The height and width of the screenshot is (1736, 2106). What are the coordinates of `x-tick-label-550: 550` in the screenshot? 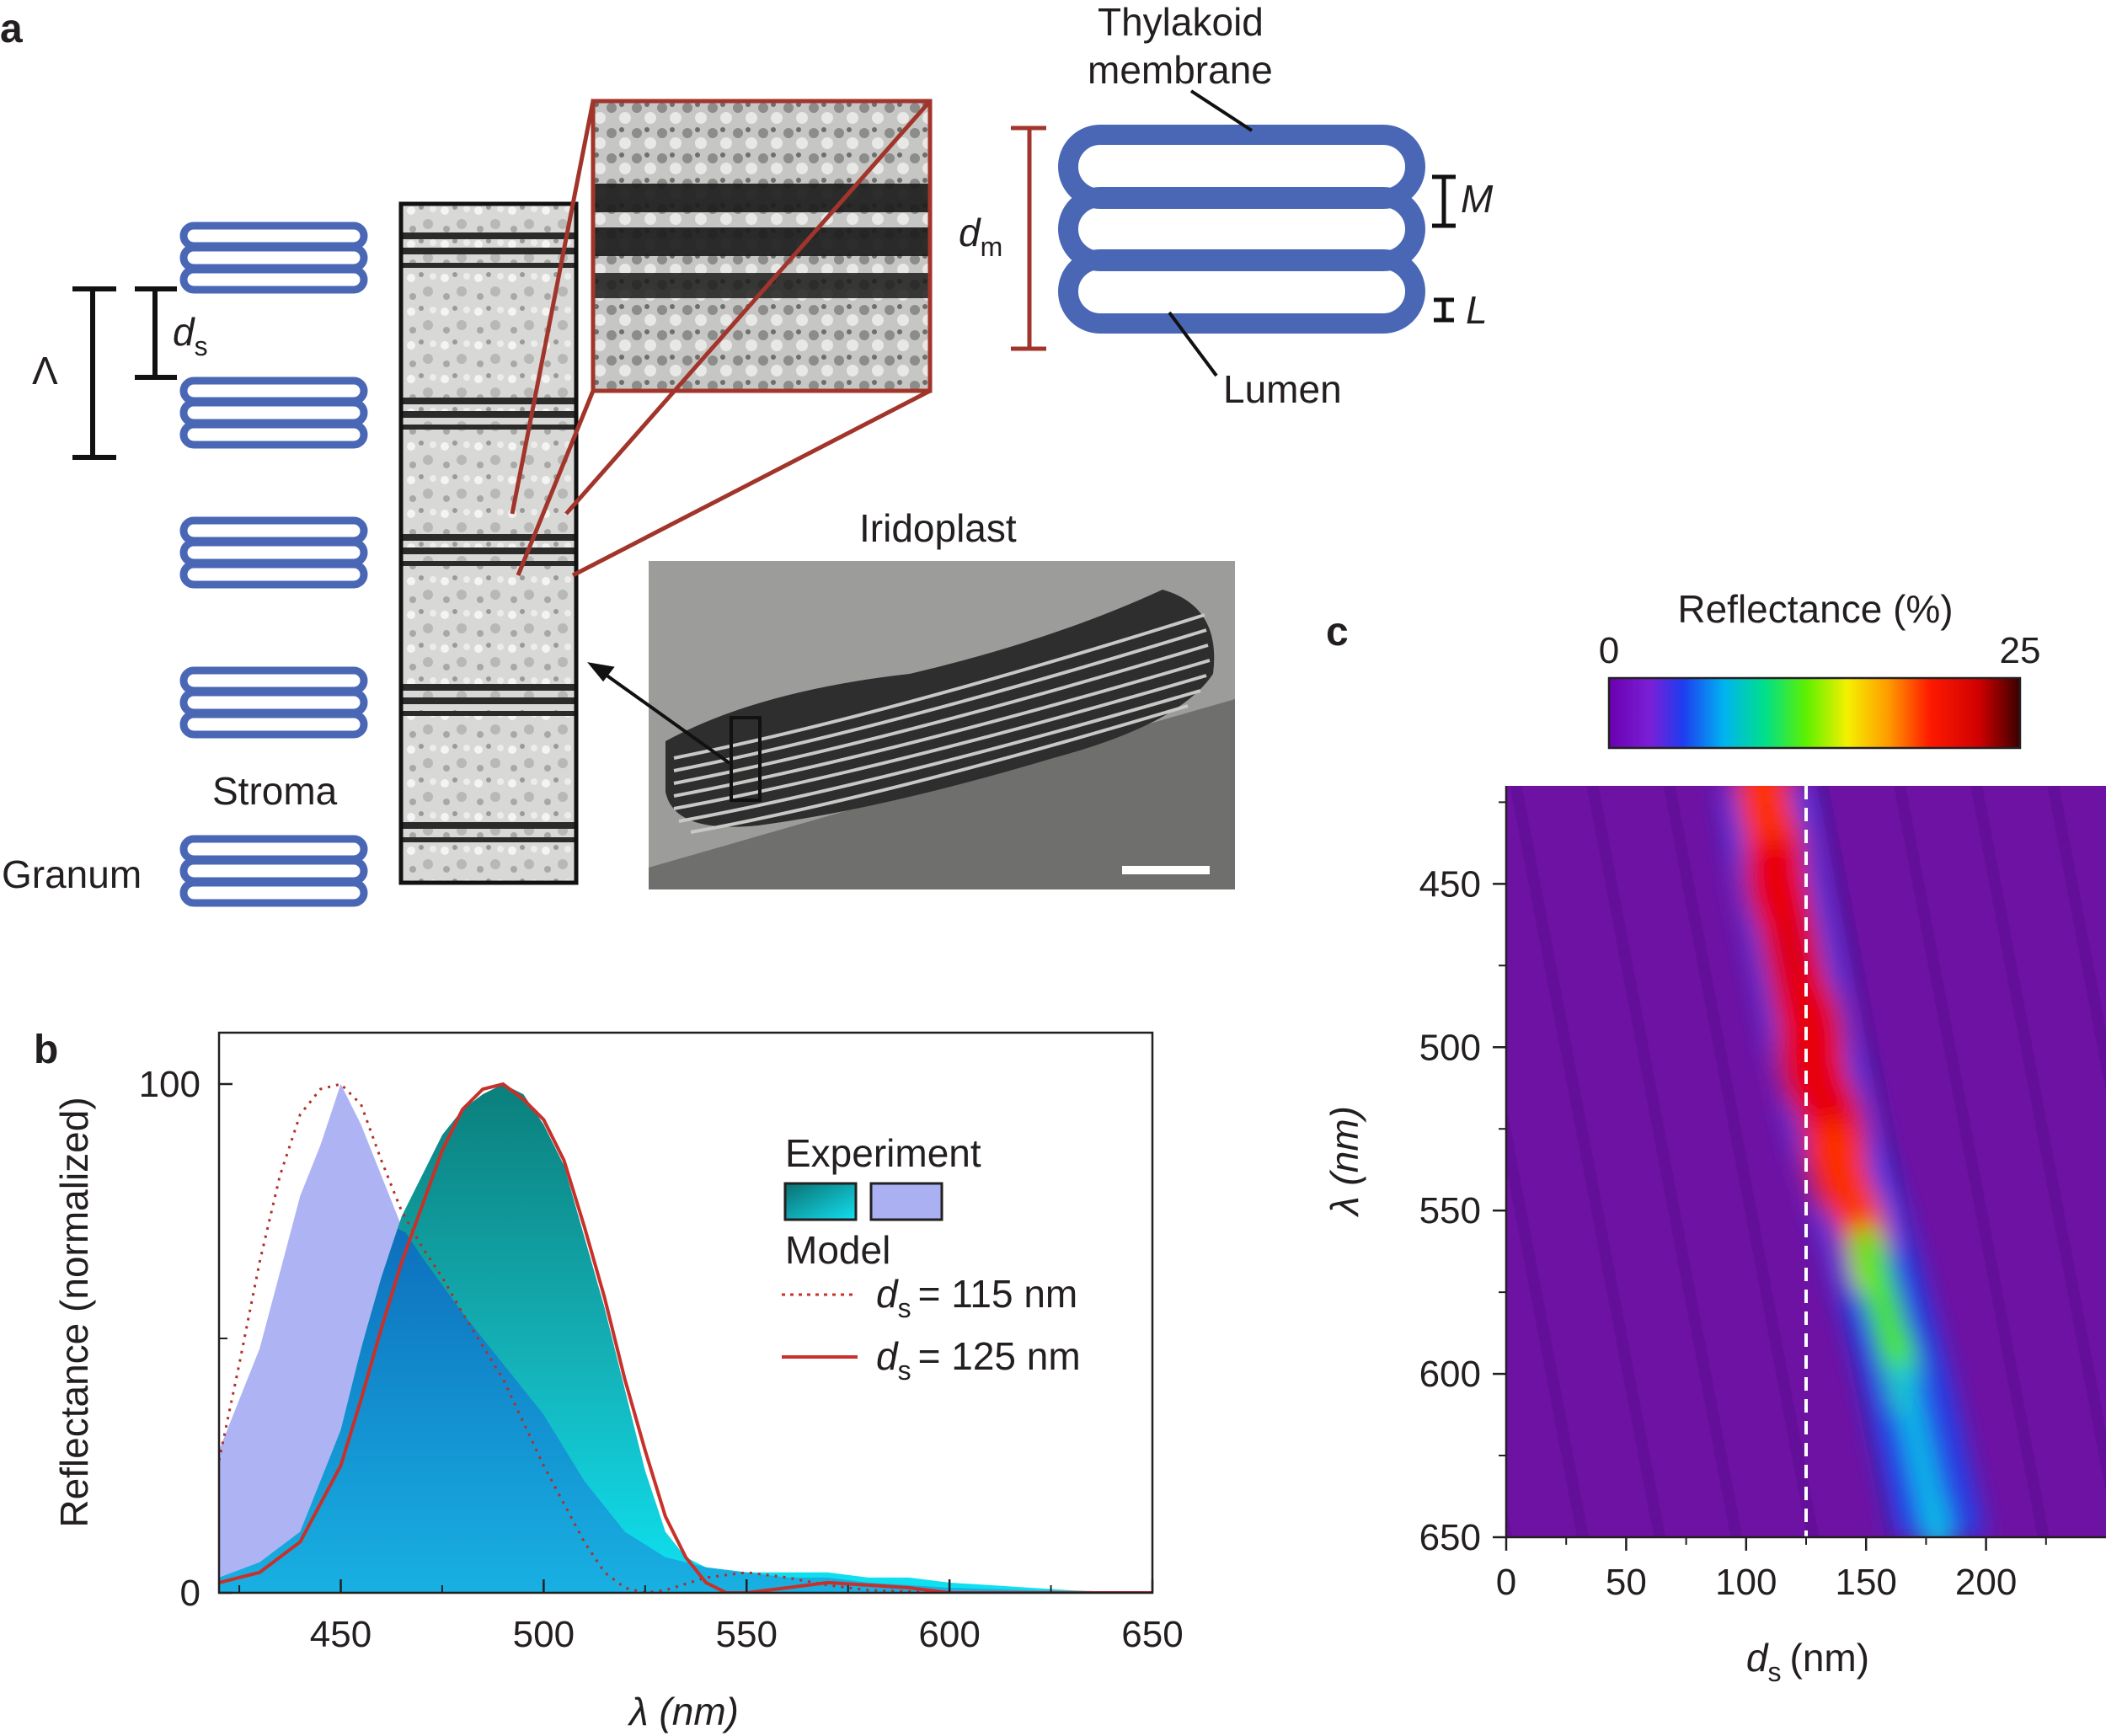 It's located at (747, 1634).